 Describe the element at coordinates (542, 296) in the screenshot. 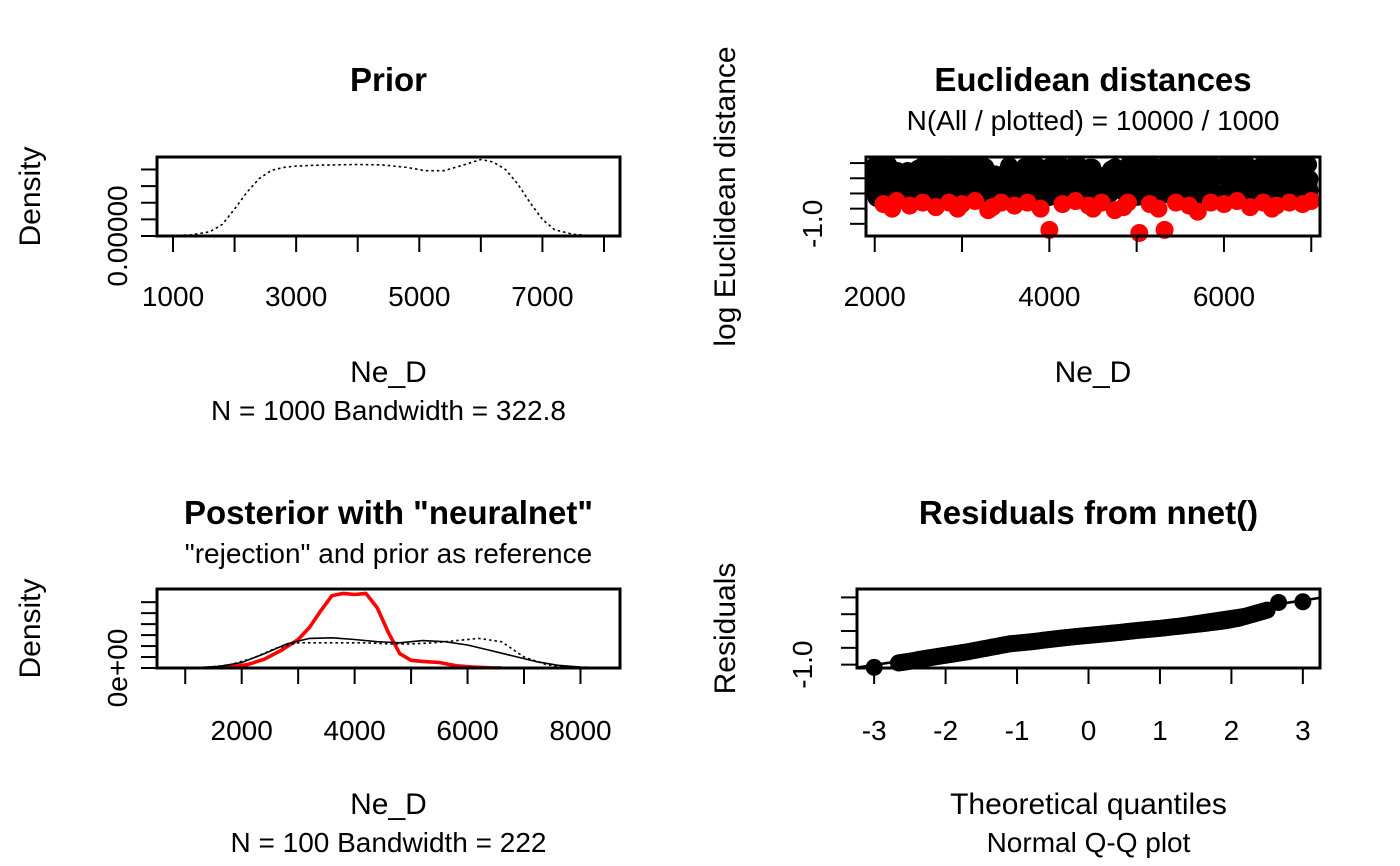

I see `x-tick-label: 7000` at that location.